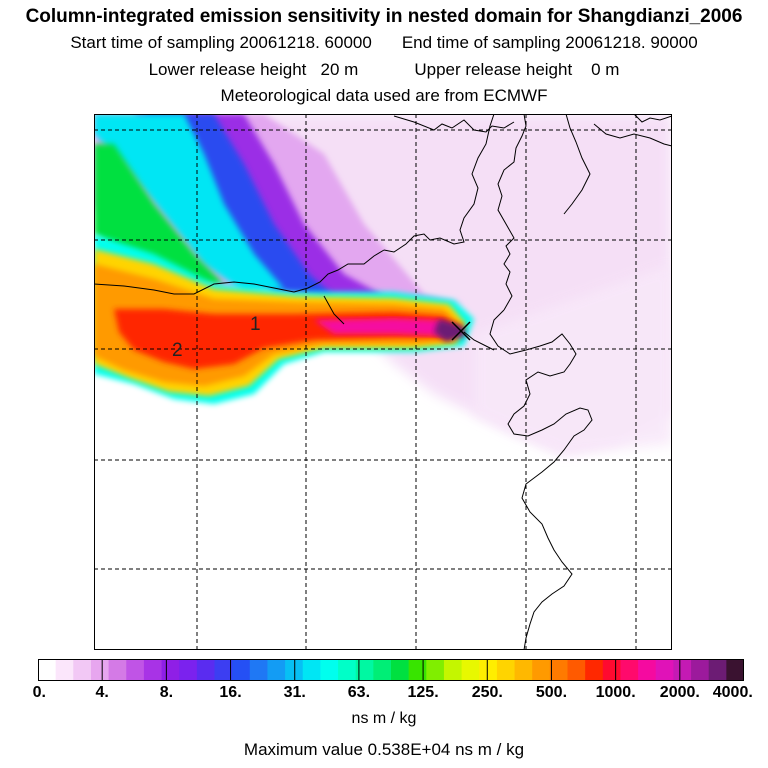 This screenshot has height=768, width=768. Describe the element at coordinates (615, 692) in the screenshot. I see `colorbar-tick-label: 1000.` at that location.